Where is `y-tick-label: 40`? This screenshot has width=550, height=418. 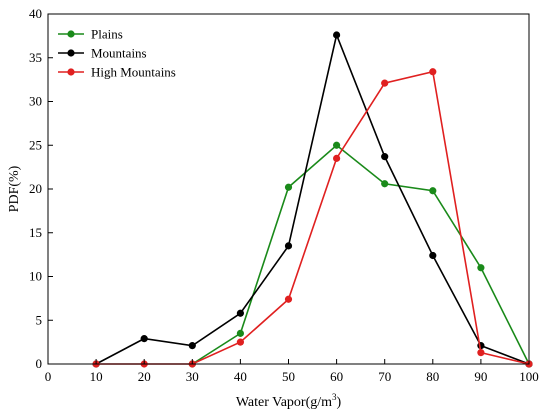 y-tick-label: 40 is located at coordinates (35, 13).